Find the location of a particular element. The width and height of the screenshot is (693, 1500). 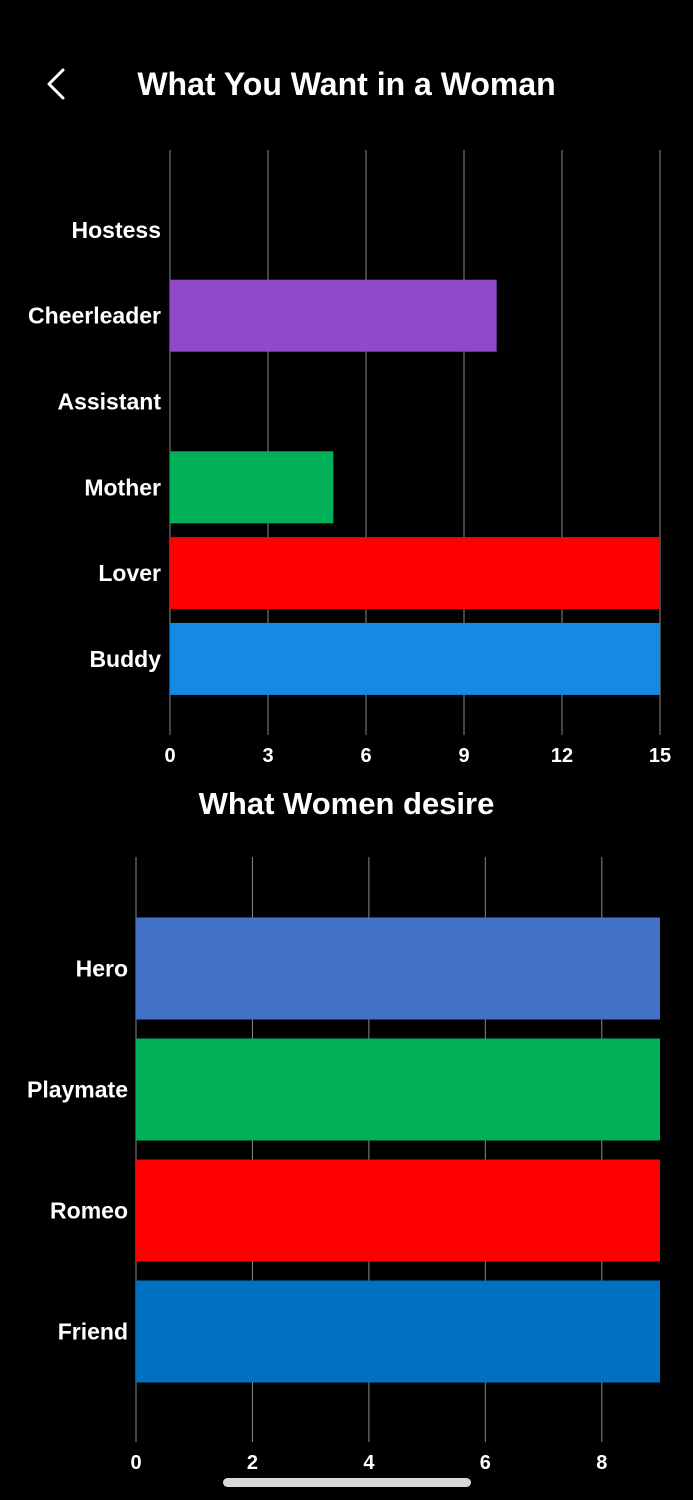

x-tick-label: 3 is located at coordinates (267, 756).